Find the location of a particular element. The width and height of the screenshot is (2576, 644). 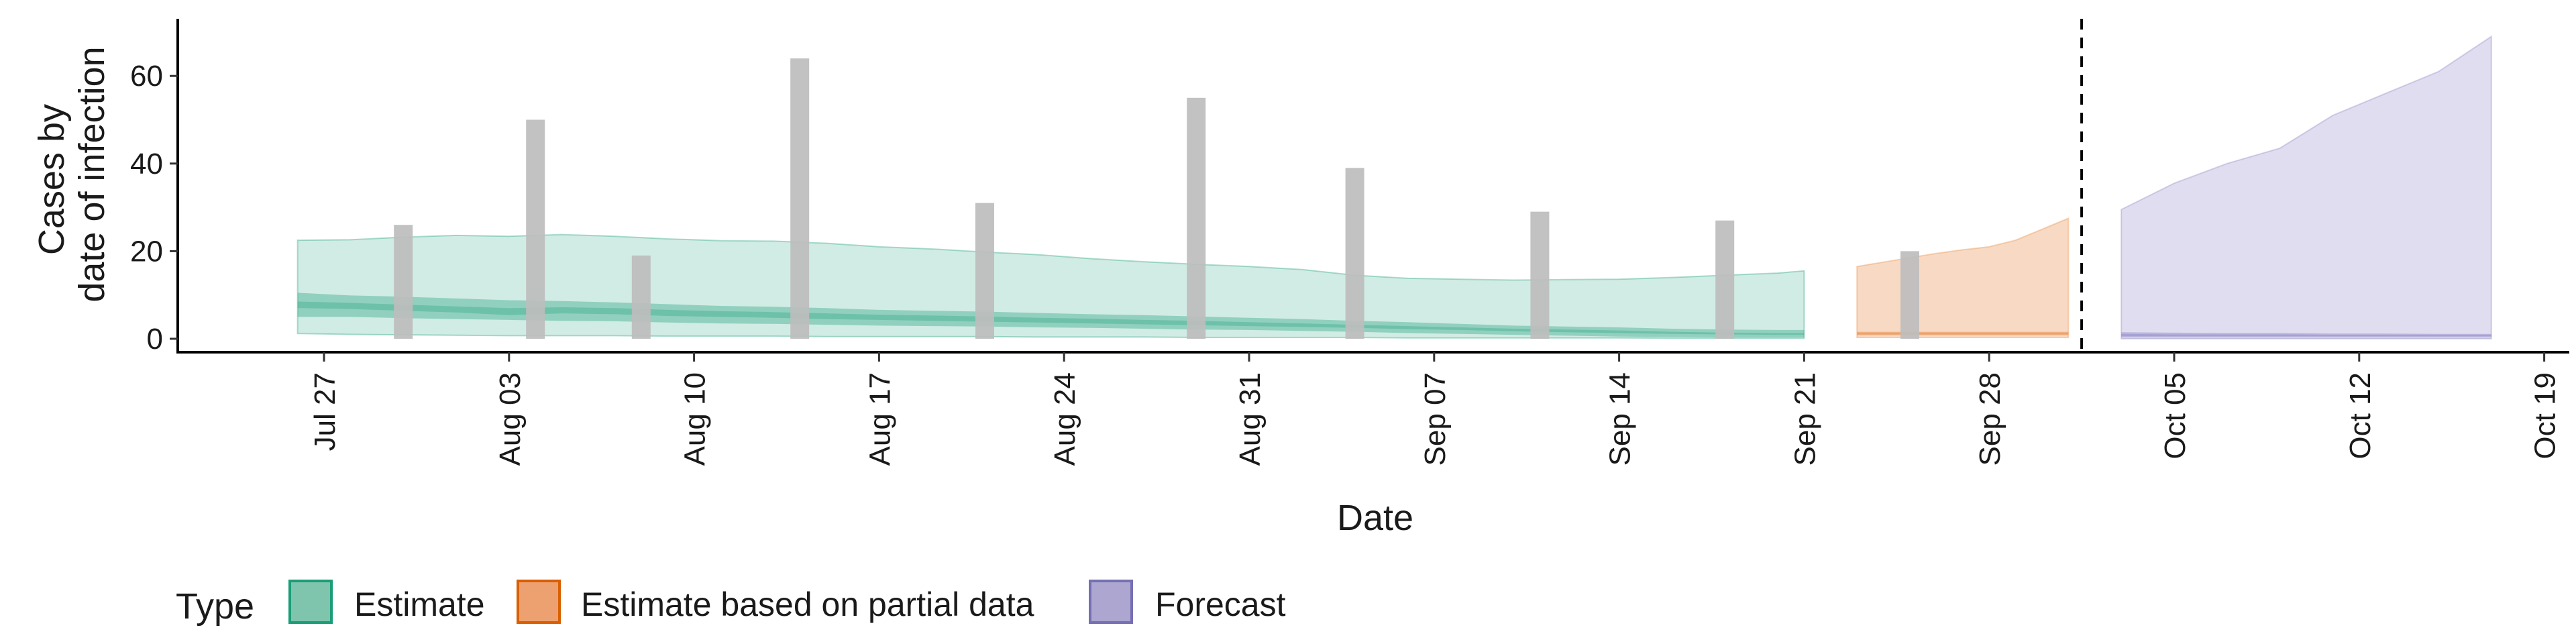

band-50-forecast is located at coordinates (2306, 334).